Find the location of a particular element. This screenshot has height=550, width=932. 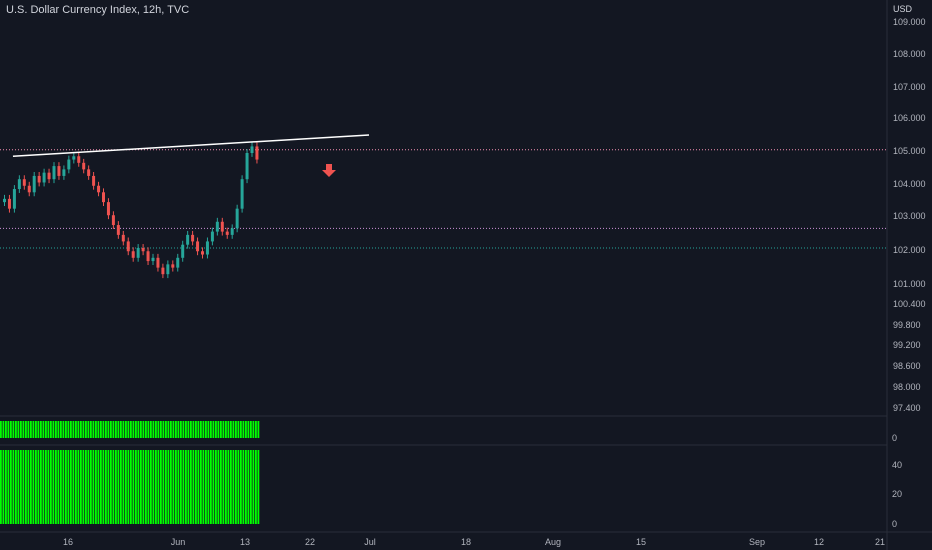

price-tick-label: 103.000 is located at coordinates (909, 216).